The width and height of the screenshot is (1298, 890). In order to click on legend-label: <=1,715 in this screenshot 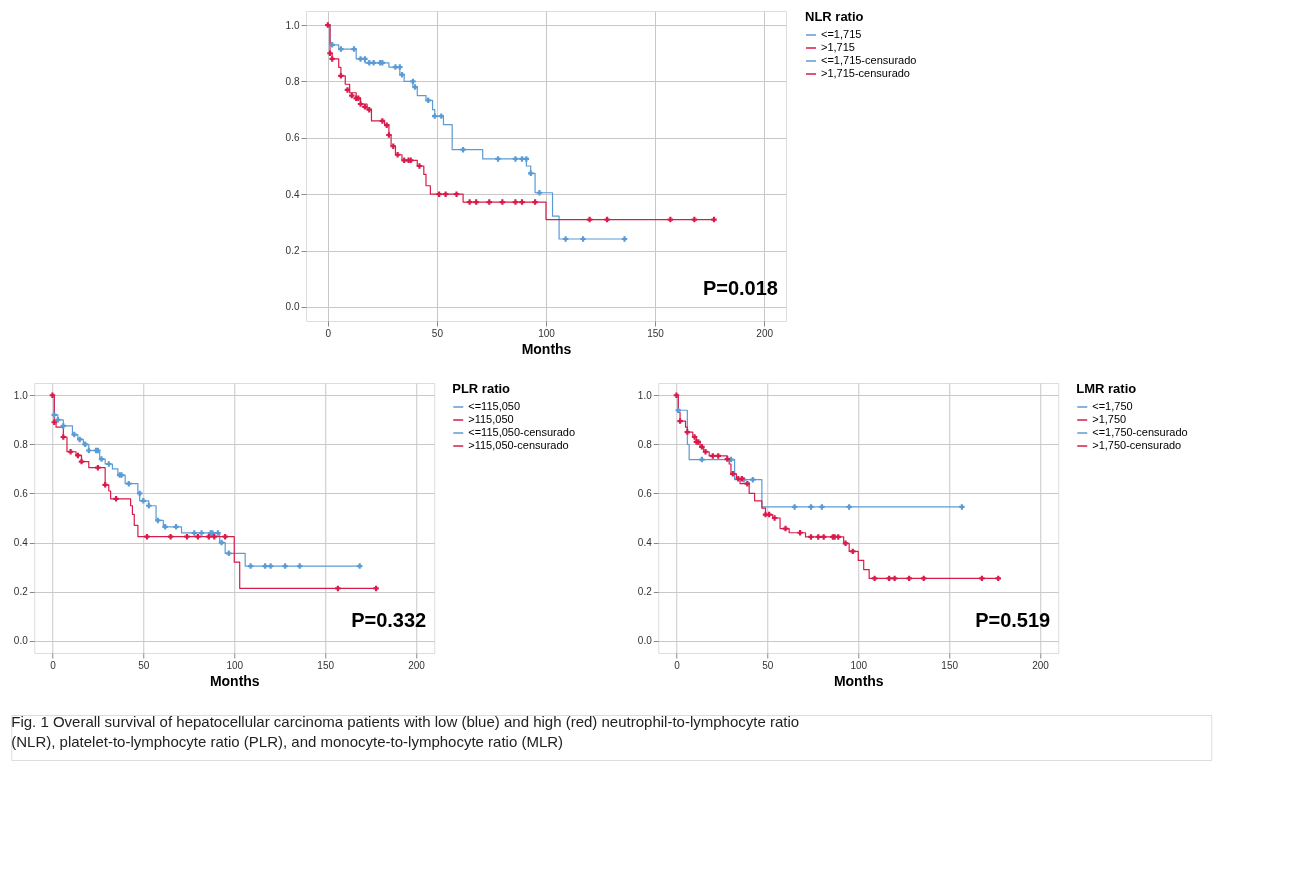, I will do `click(841, 34)`.